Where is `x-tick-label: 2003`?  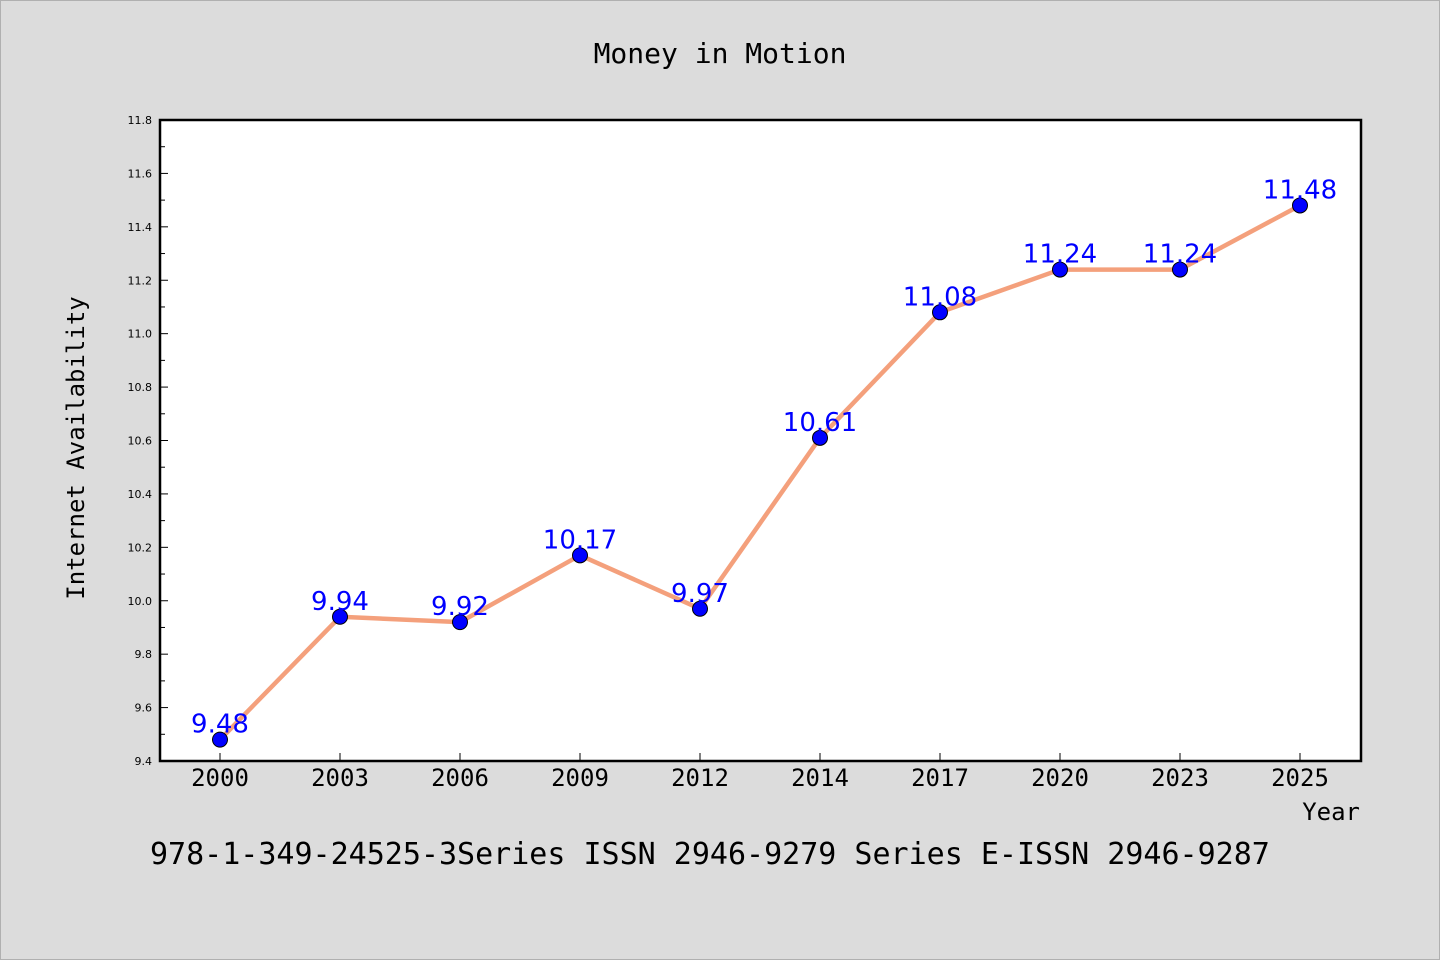 x-tick-label: 2003 is located at coordinates (340, 778).